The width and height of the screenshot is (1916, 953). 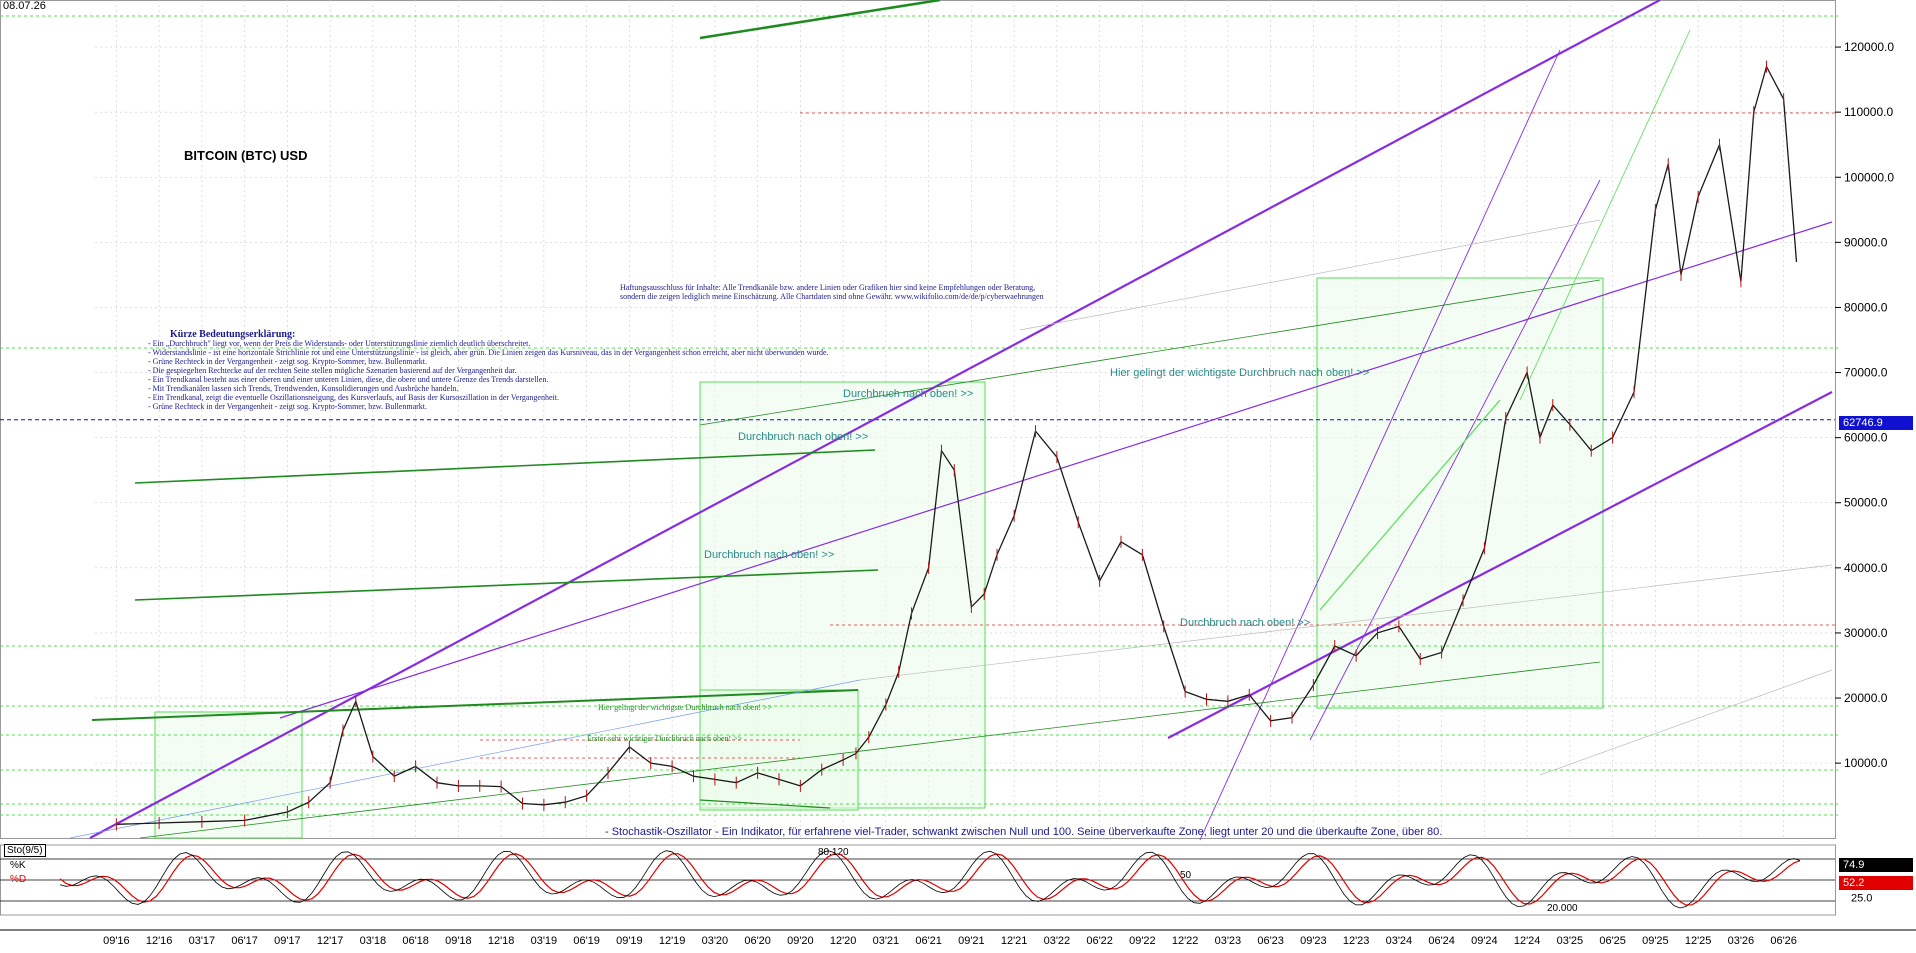 I want to click on x-tick-label: 12'25, so click(x=1698, y=941).